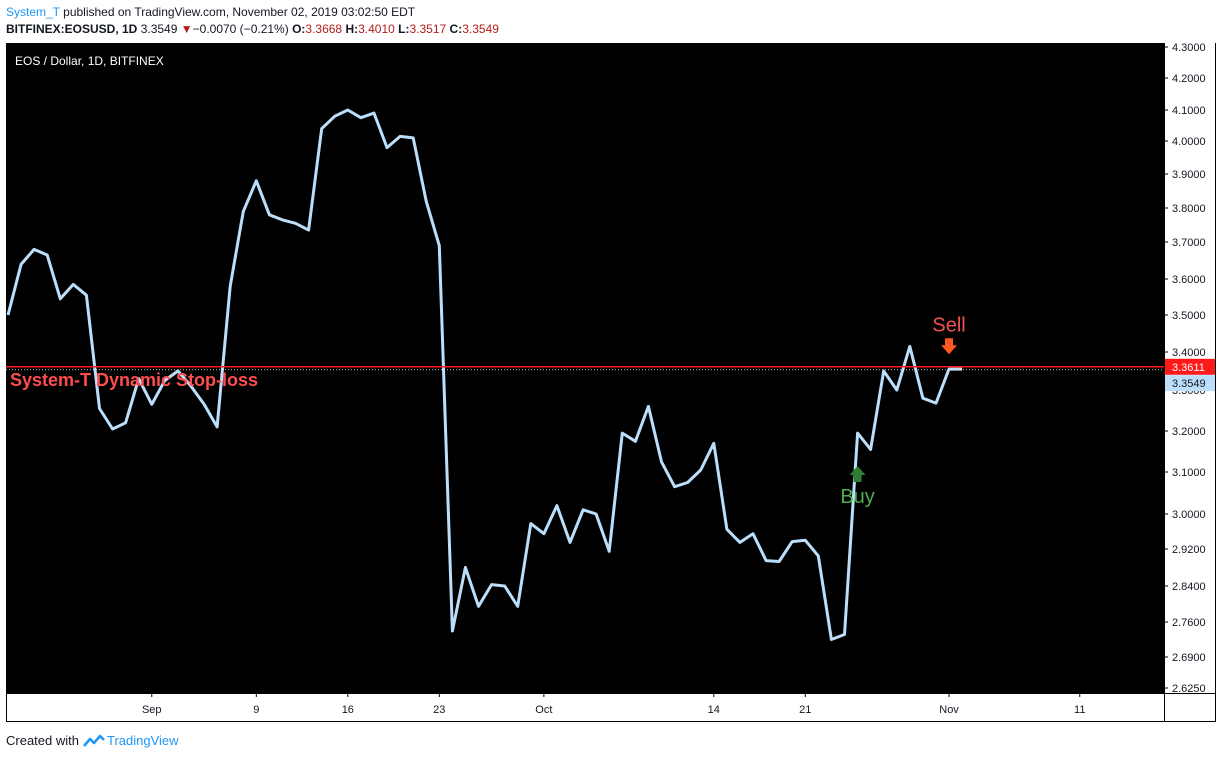 Image resolution: width=1224 pixels, height=759 pixels. What do you see at coordinates (543, 710) in the screenshot?
I see `x-tick-label: Oct` at bounding box center [543, 710].